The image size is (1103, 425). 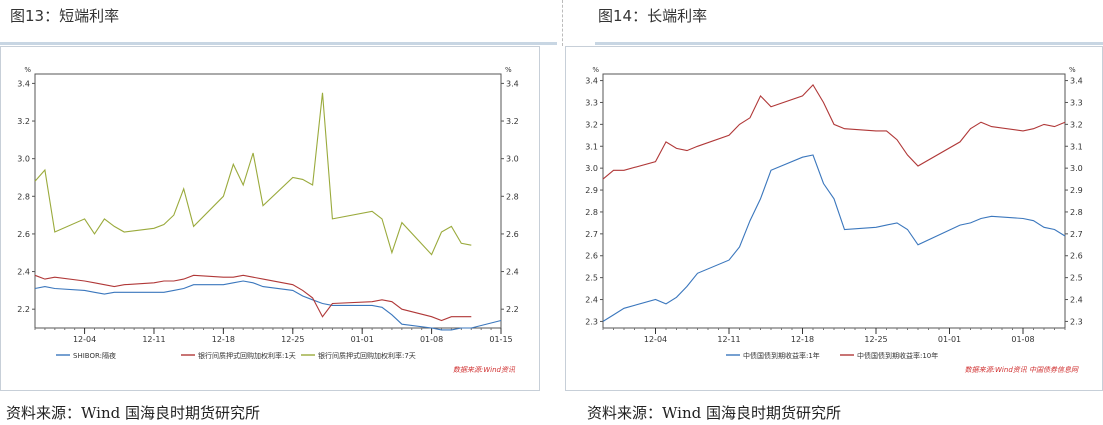 What do you see at coordinates (653, 16) in the screenshot?
I see `right-figure-title: 图14：长端利率` at bounding box center [653, 16].